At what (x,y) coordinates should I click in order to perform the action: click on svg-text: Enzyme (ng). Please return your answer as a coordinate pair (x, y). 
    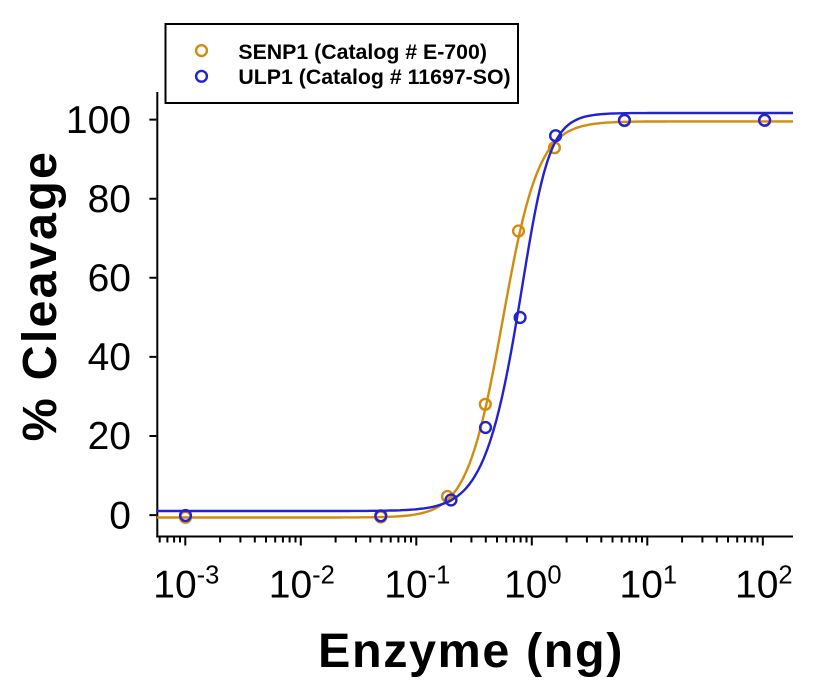
    Looking at the image, I should click on (471, 651).